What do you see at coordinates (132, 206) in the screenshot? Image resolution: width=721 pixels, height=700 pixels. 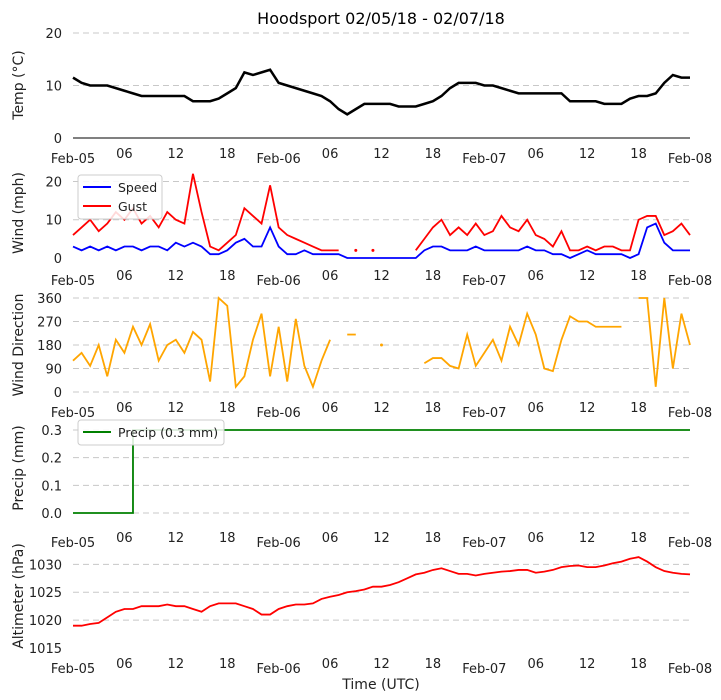 I see `legend-label: Gust` at bounding box center [132, 206].